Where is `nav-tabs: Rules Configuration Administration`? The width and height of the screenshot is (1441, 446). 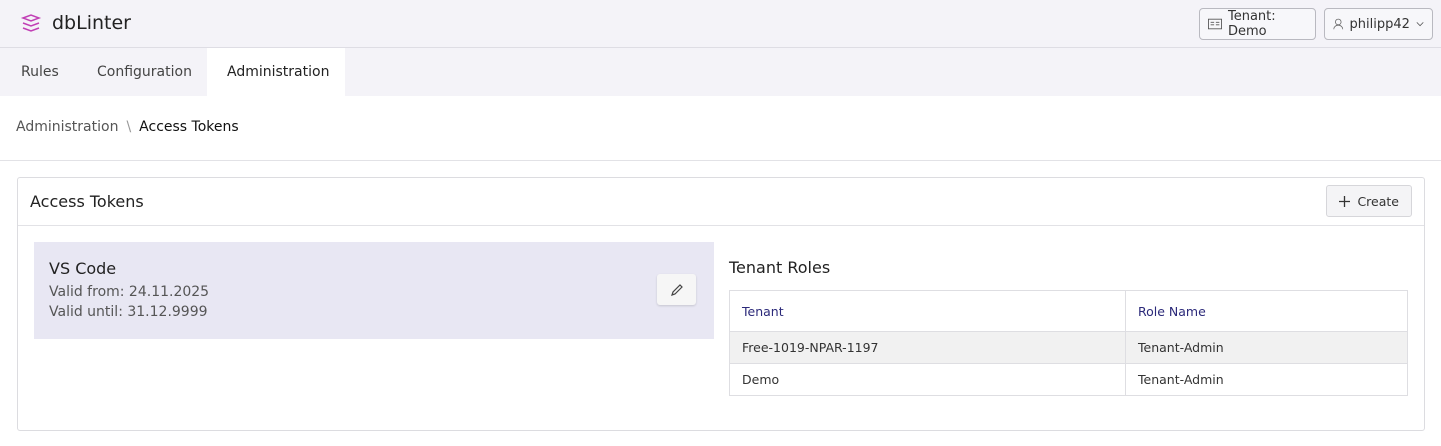 nav-tabs: Rules Configuration Administration is located at coordinates (720, 72).